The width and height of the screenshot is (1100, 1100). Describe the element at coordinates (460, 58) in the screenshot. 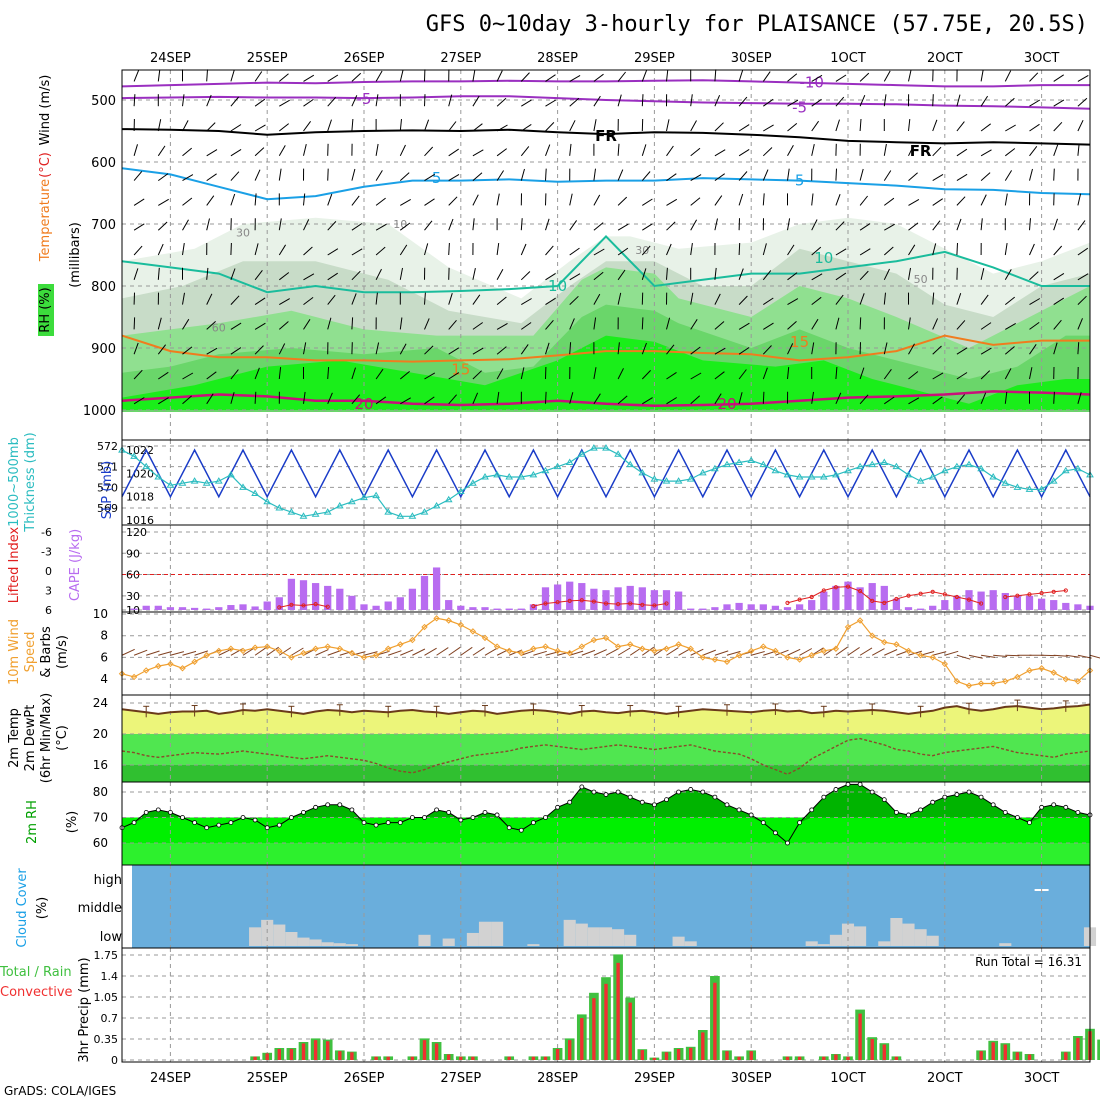

I see `time-label-top: 27SEP` at that location.